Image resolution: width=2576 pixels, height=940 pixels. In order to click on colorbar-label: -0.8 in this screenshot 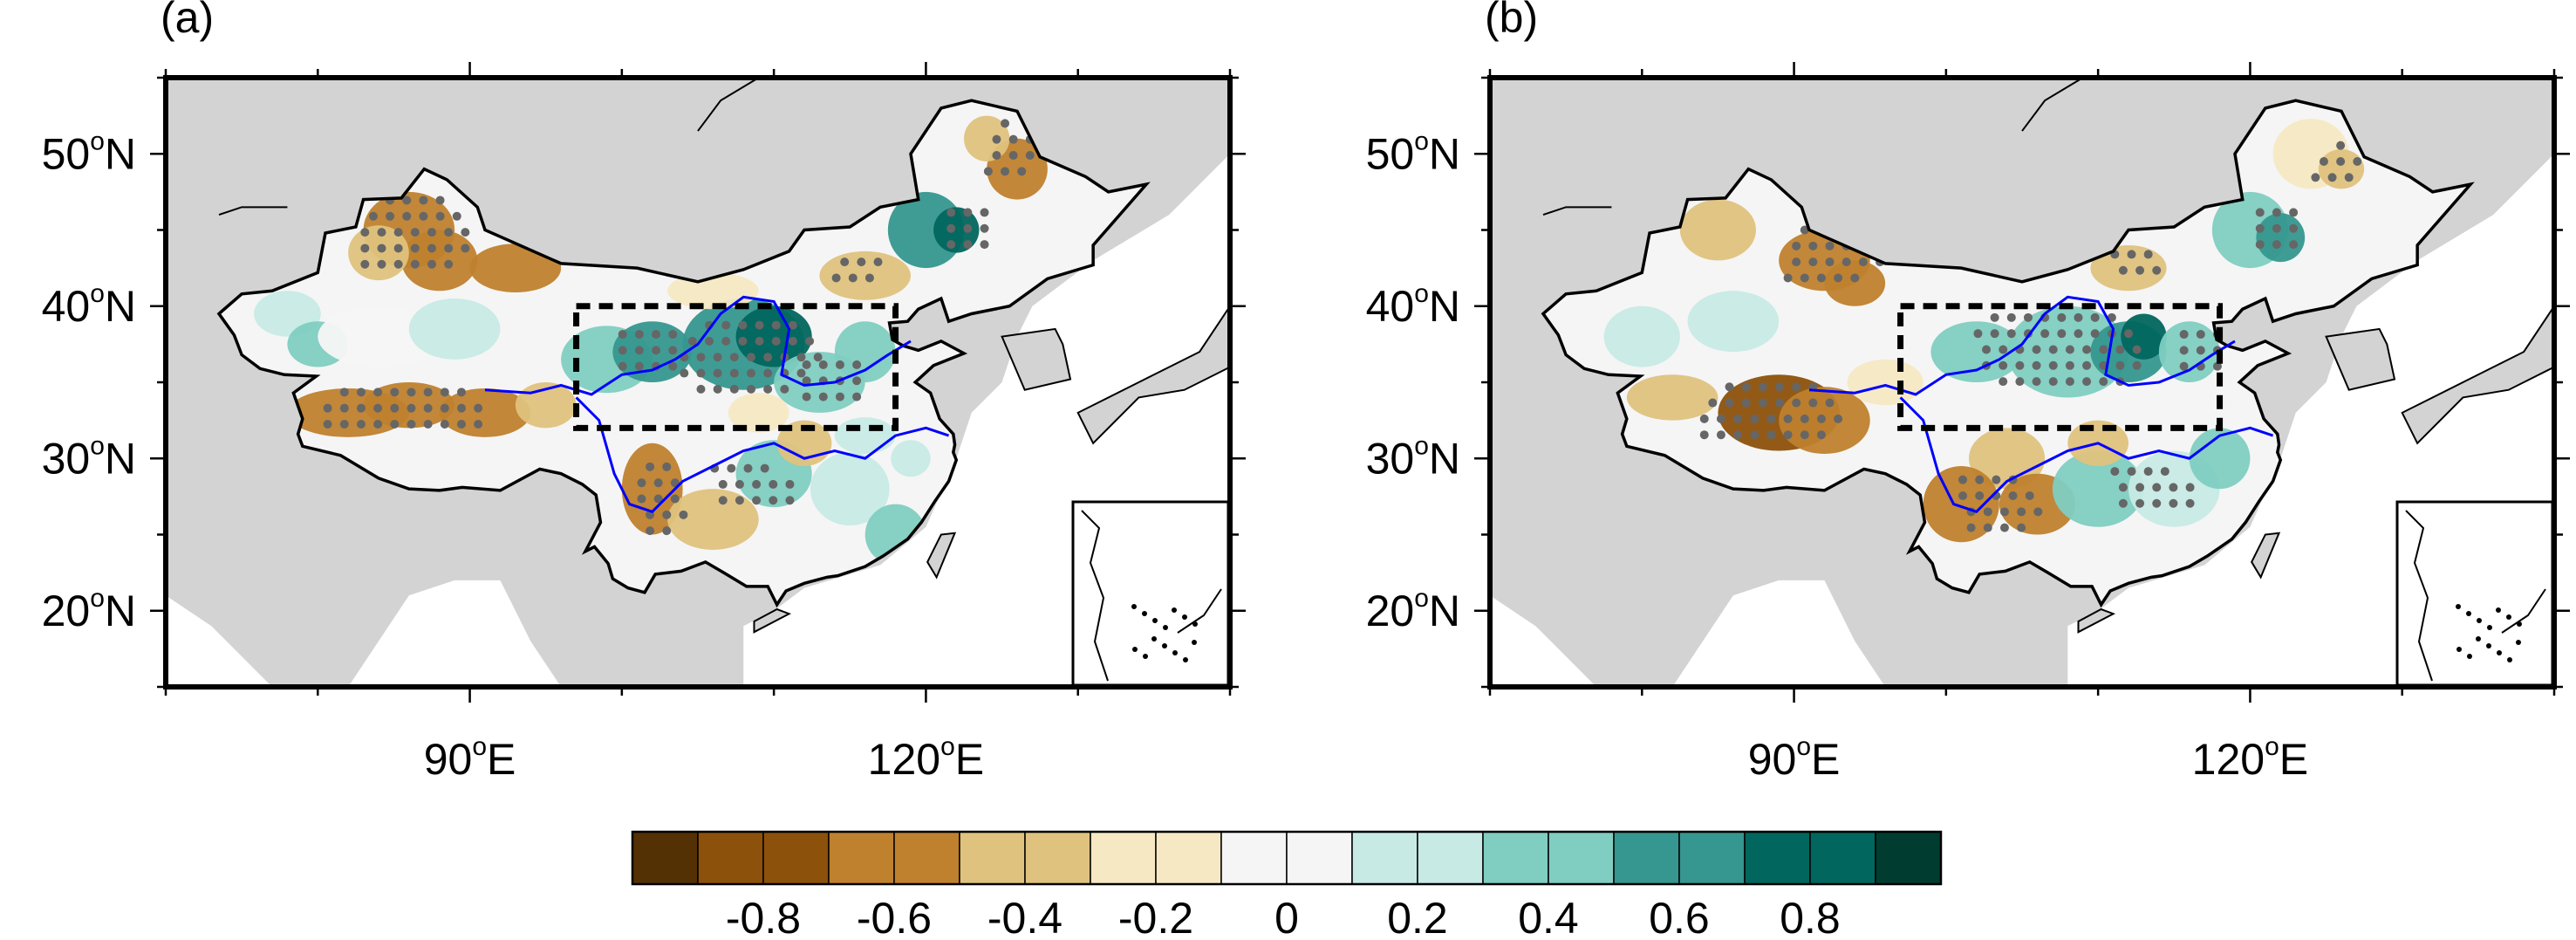, I will do `click(763, 917)`.